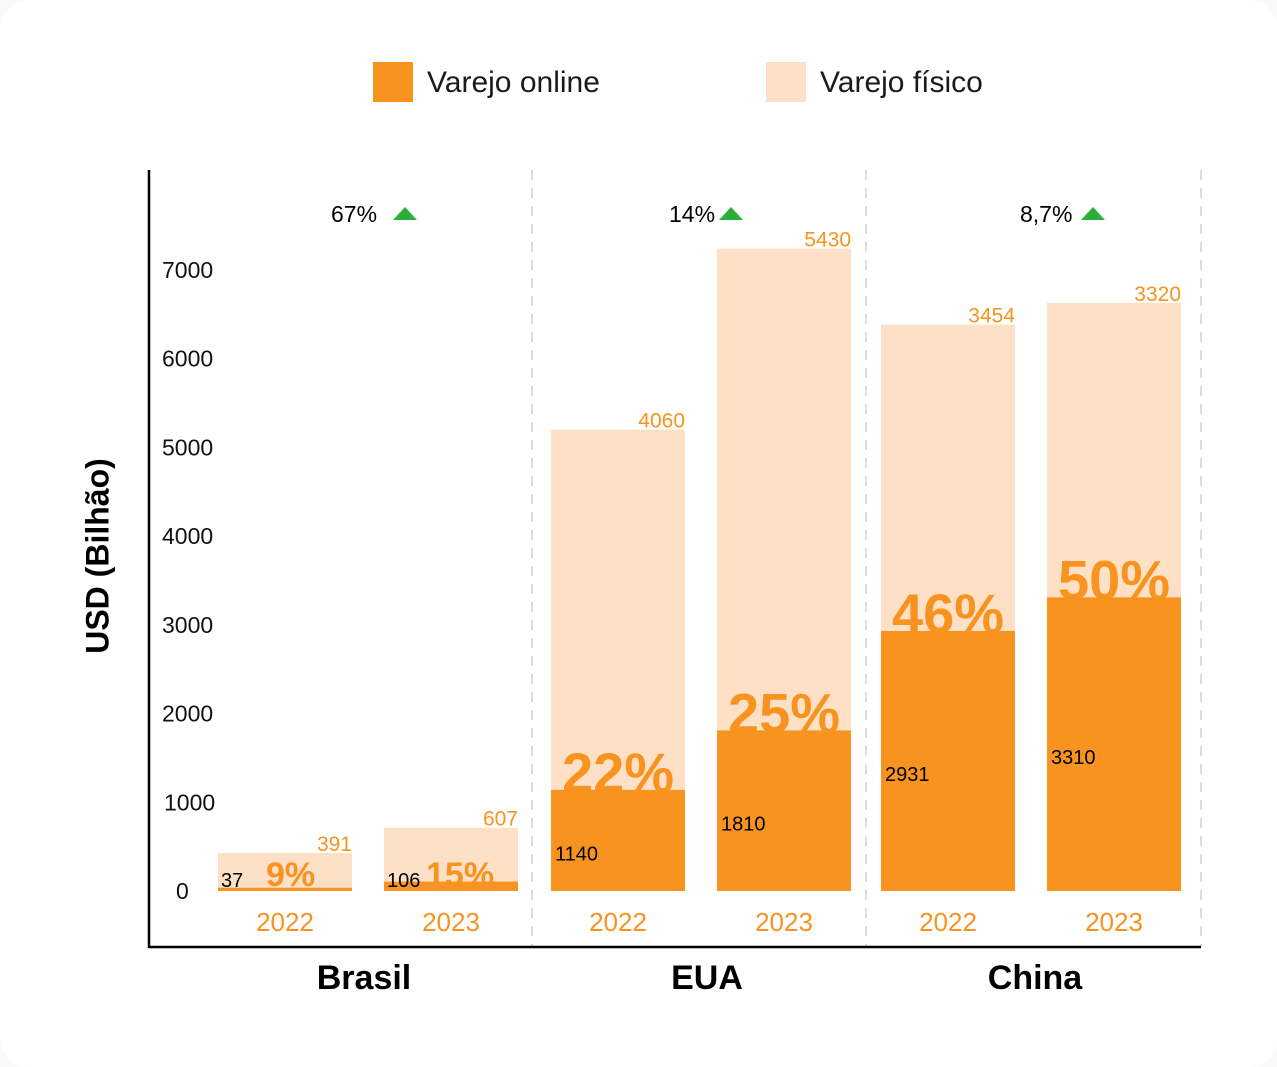 The width and height of the screenshot is (1277, 1067). Describe the element at coordinates (460, 875) in the screenshot. I see `share-label: 15%` at that location.